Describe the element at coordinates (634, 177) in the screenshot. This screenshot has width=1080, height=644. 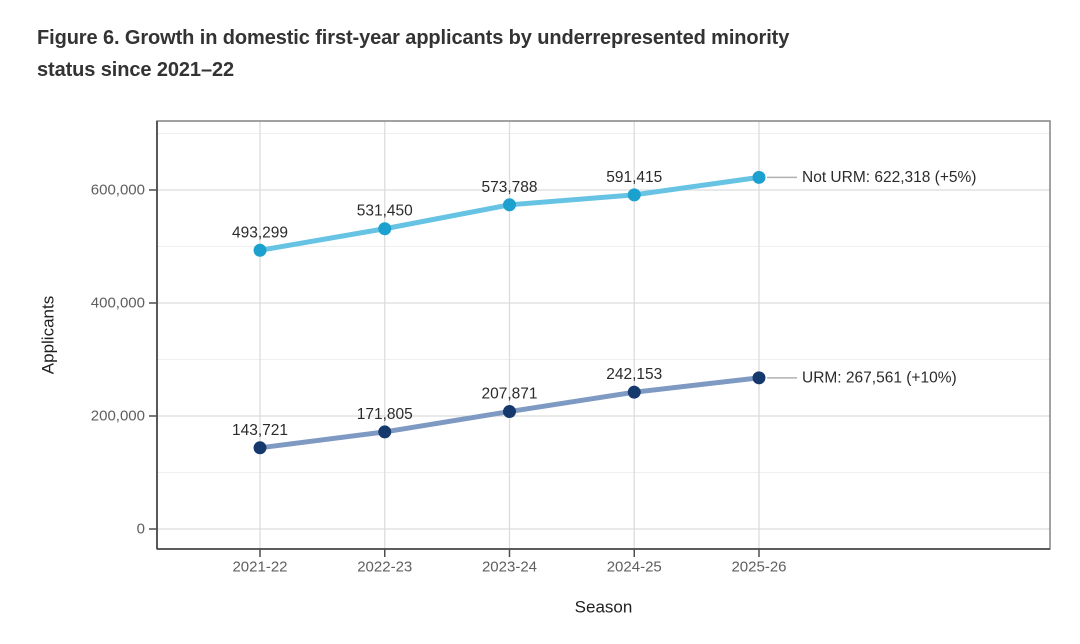
I see `point-label: 591,415` at that location.